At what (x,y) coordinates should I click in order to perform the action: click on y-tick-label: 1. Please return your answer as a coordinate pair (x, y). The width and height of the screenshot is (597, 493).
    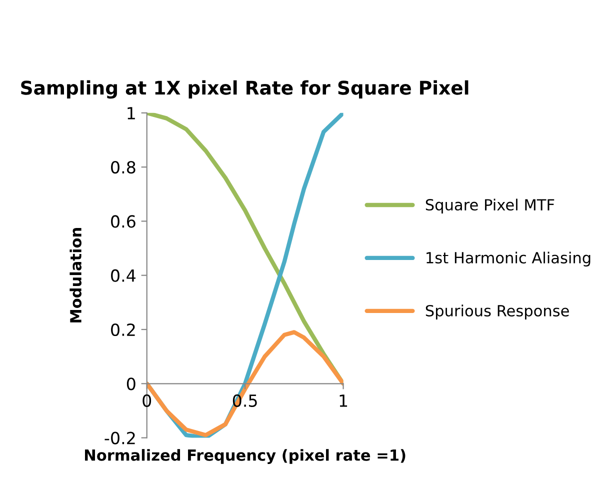
    Looking at the image, I should click on (131, 113).